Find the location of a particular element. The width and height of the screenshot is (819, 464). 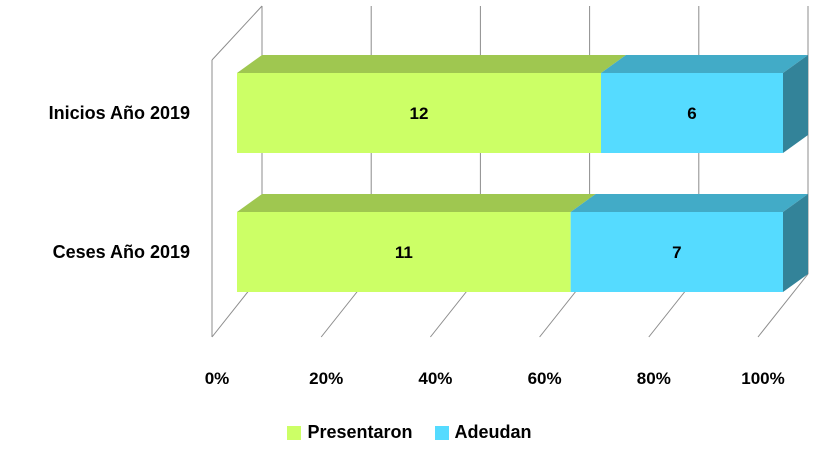

data-label-ceses-ano-2019-presentaron: 11 is located at coordinates (404, 252).